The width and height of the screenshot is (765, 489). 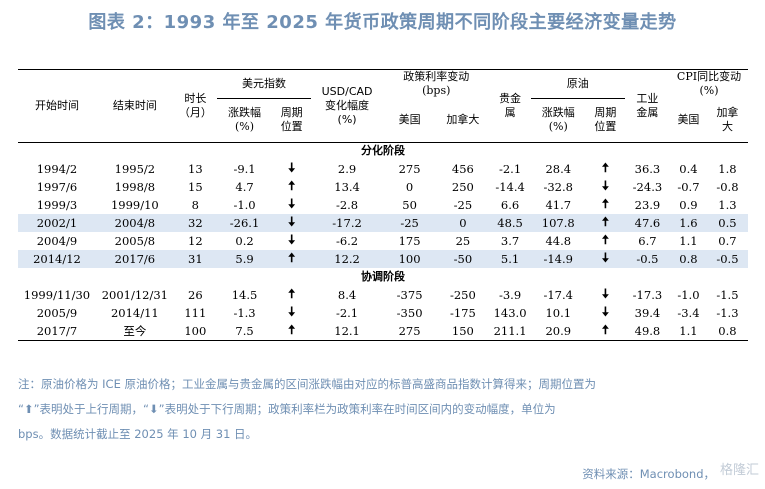 I want to click on cell-cpi-us: -0.7, so click(x=688, y=187).